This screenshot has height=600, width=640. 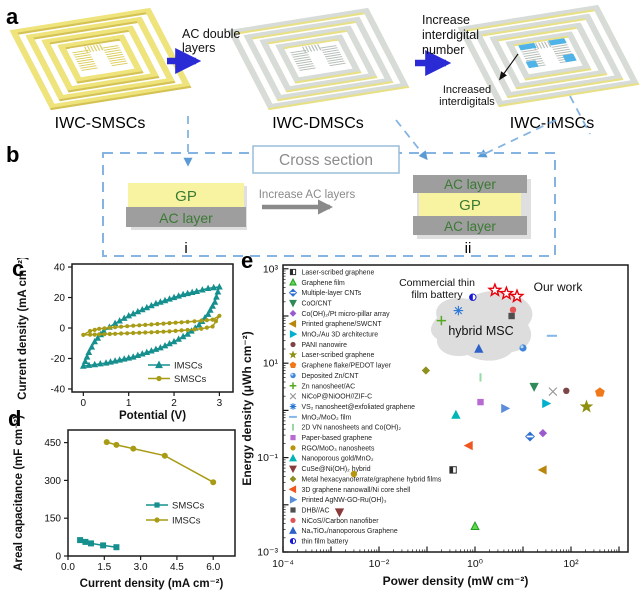 I want to click on y-tick-label: 40, so click(x=60, y=268).